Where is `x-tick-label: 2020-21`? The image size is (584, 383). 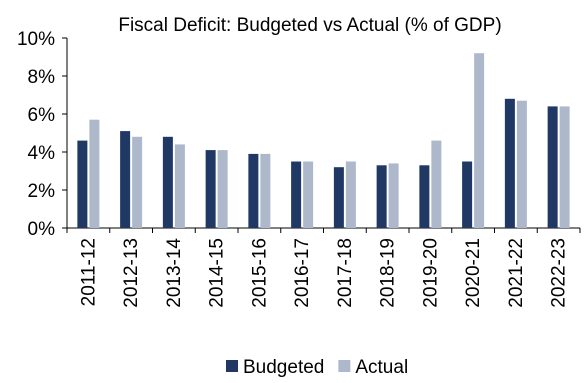 x-tick-label: 2020-21 is located at coordinates (473, 273).